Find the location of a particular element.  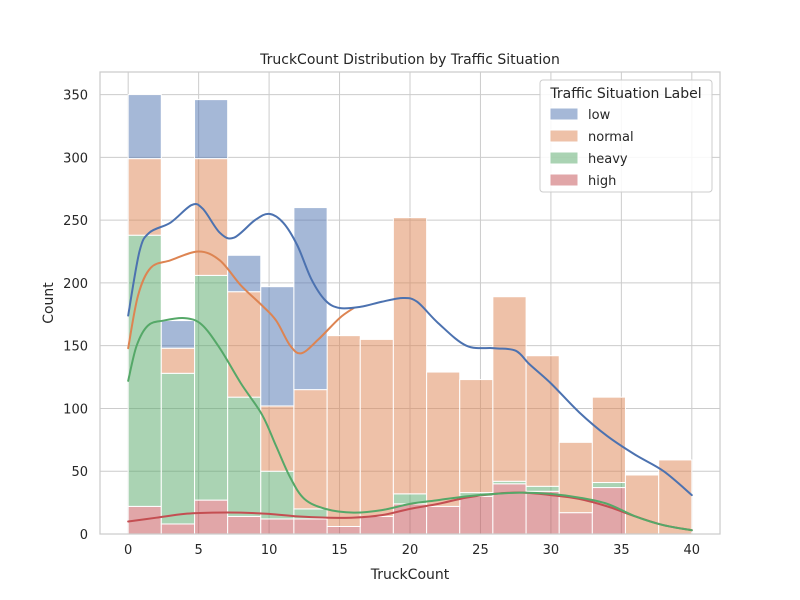

legend-label-low: low is located at coordinates (599, 115).